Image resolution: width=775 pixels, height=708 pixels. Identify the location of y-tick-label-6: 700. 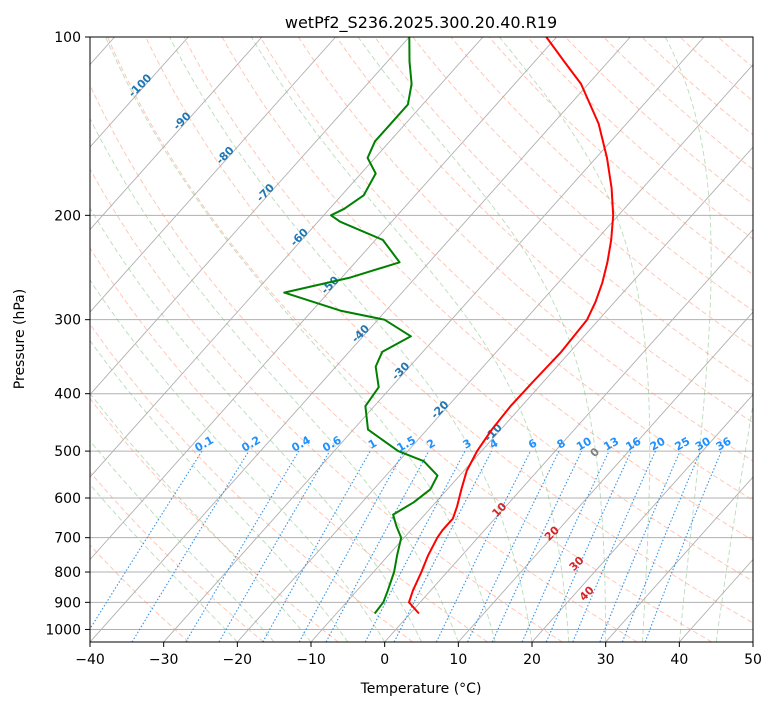
(67, 539).